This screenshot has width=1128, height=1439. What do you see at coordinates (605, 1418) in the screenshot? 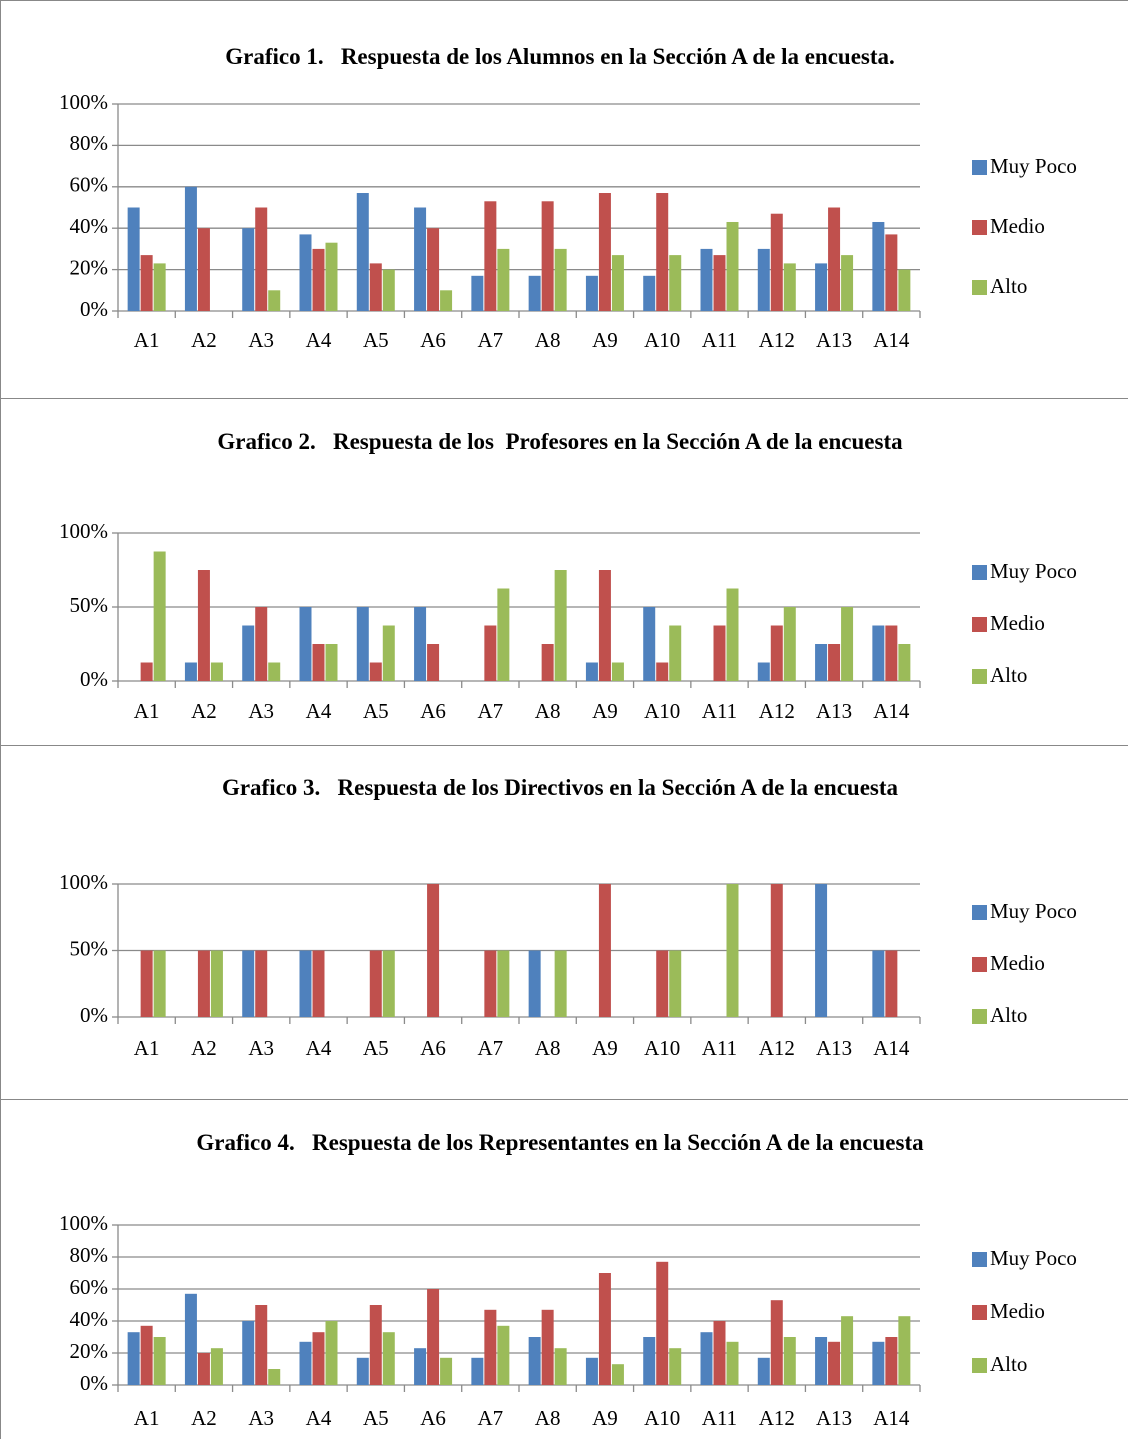
I see `x-tick-label: A9` at bounding box center [605, 1418].